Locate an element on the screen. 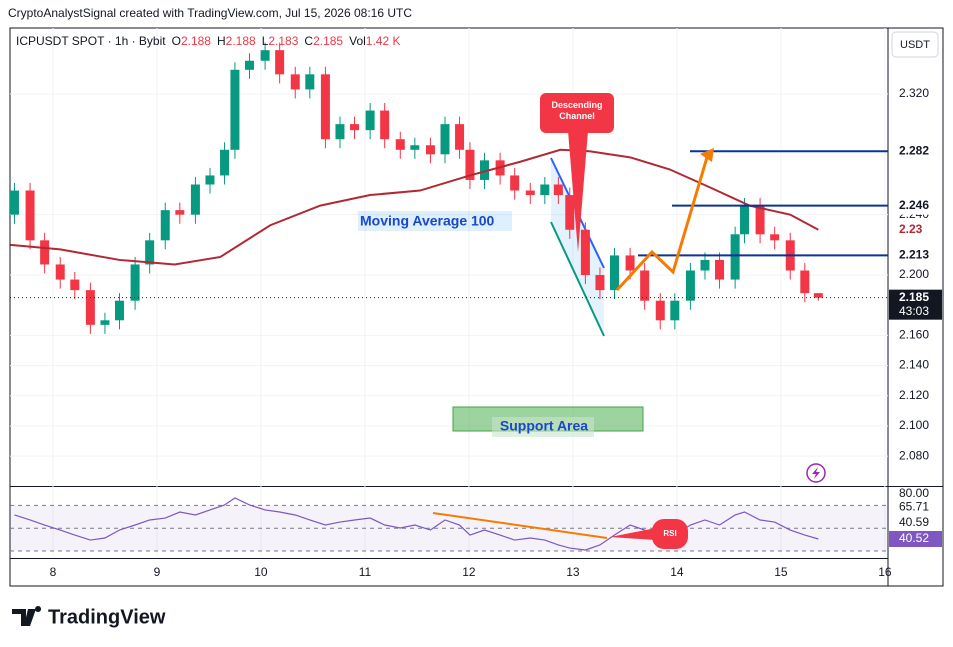  last-price-label: 2.185 is located at coordinates (914, 297).